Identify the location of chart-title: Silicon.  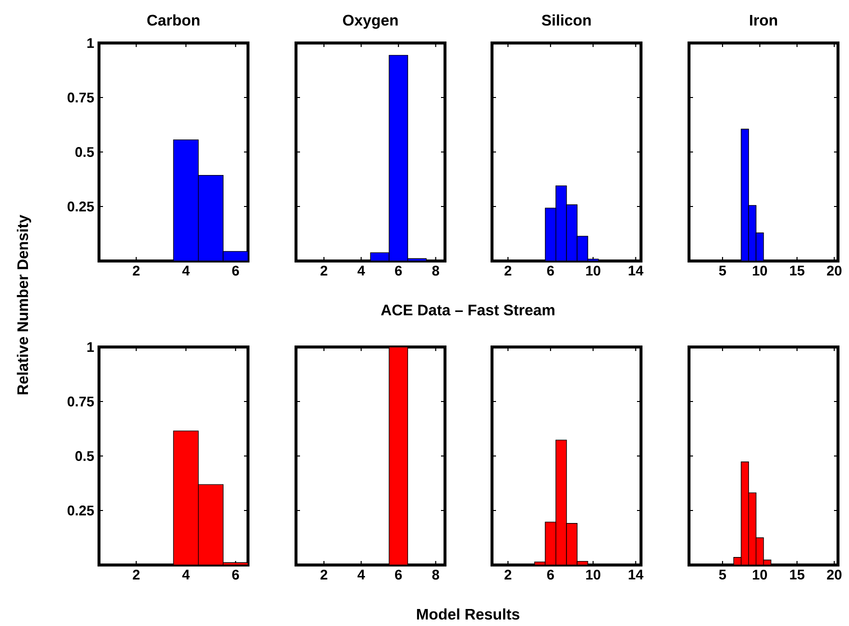
(566, 20).